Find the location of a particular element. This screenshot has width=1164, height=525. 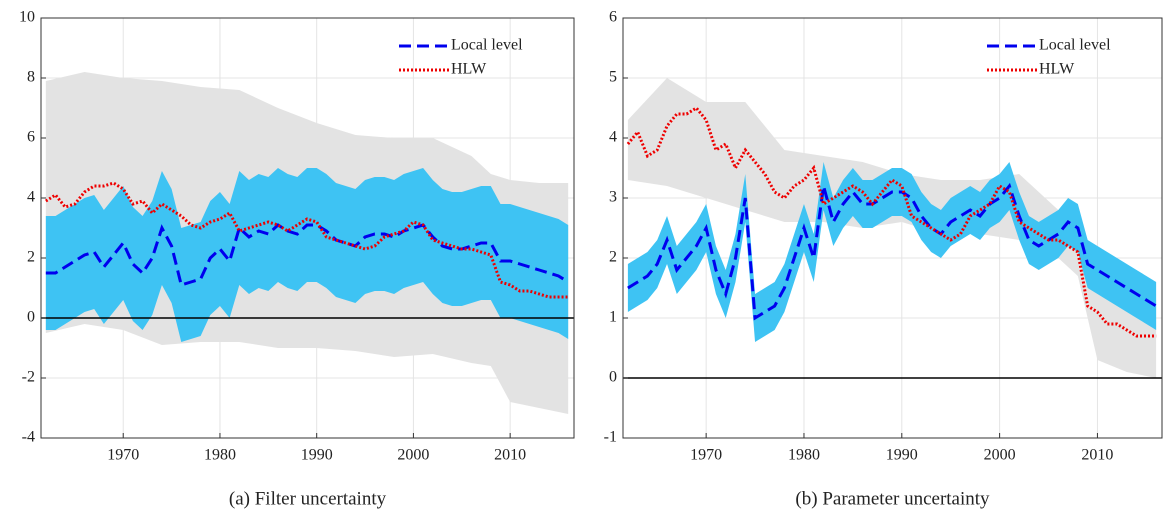

y-tick-label: -4 is located at coordinates (28, 437).